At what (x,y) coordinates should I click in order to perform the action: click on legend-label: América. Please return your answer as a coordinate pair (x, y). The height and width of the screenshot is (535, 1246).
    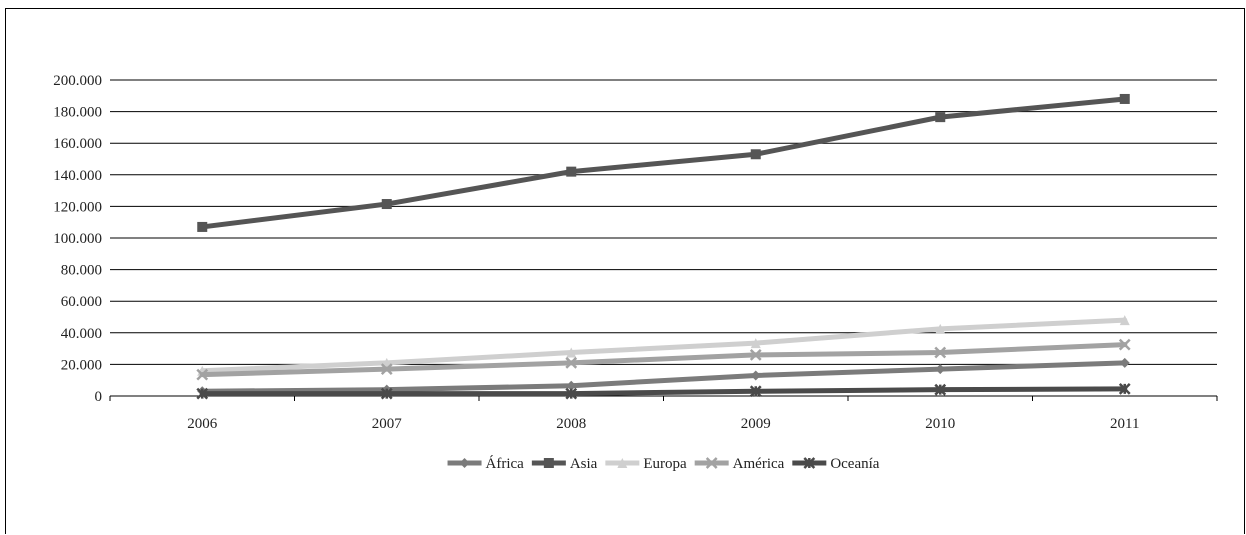
    Looking at the image, I should click on (759, 464).